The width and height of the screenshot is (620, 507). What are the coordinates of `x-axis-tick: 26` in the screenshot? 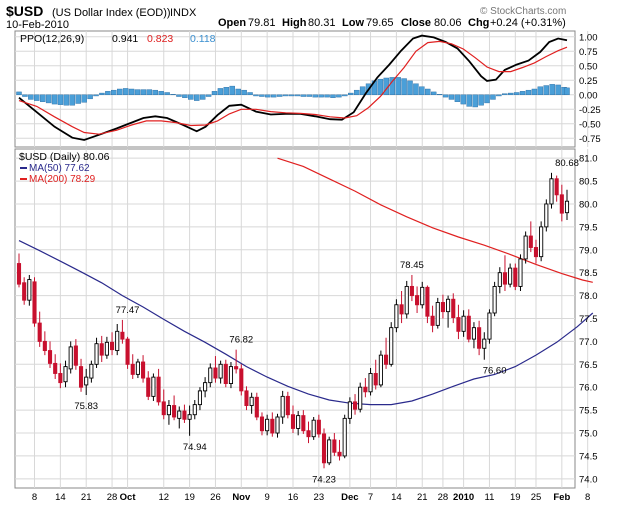 It's located at (215, 497).